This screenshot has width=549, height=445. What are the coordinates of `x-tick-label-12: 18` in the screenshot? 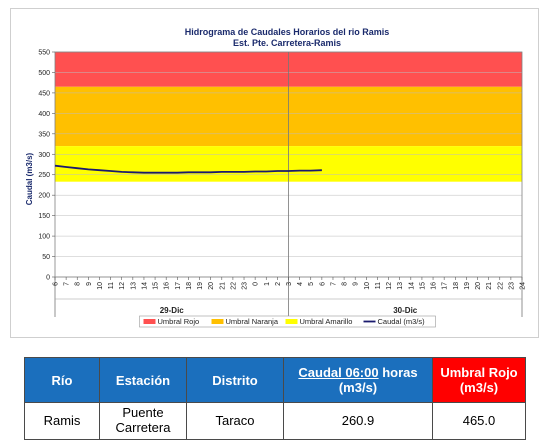 It's located at (189, 286).